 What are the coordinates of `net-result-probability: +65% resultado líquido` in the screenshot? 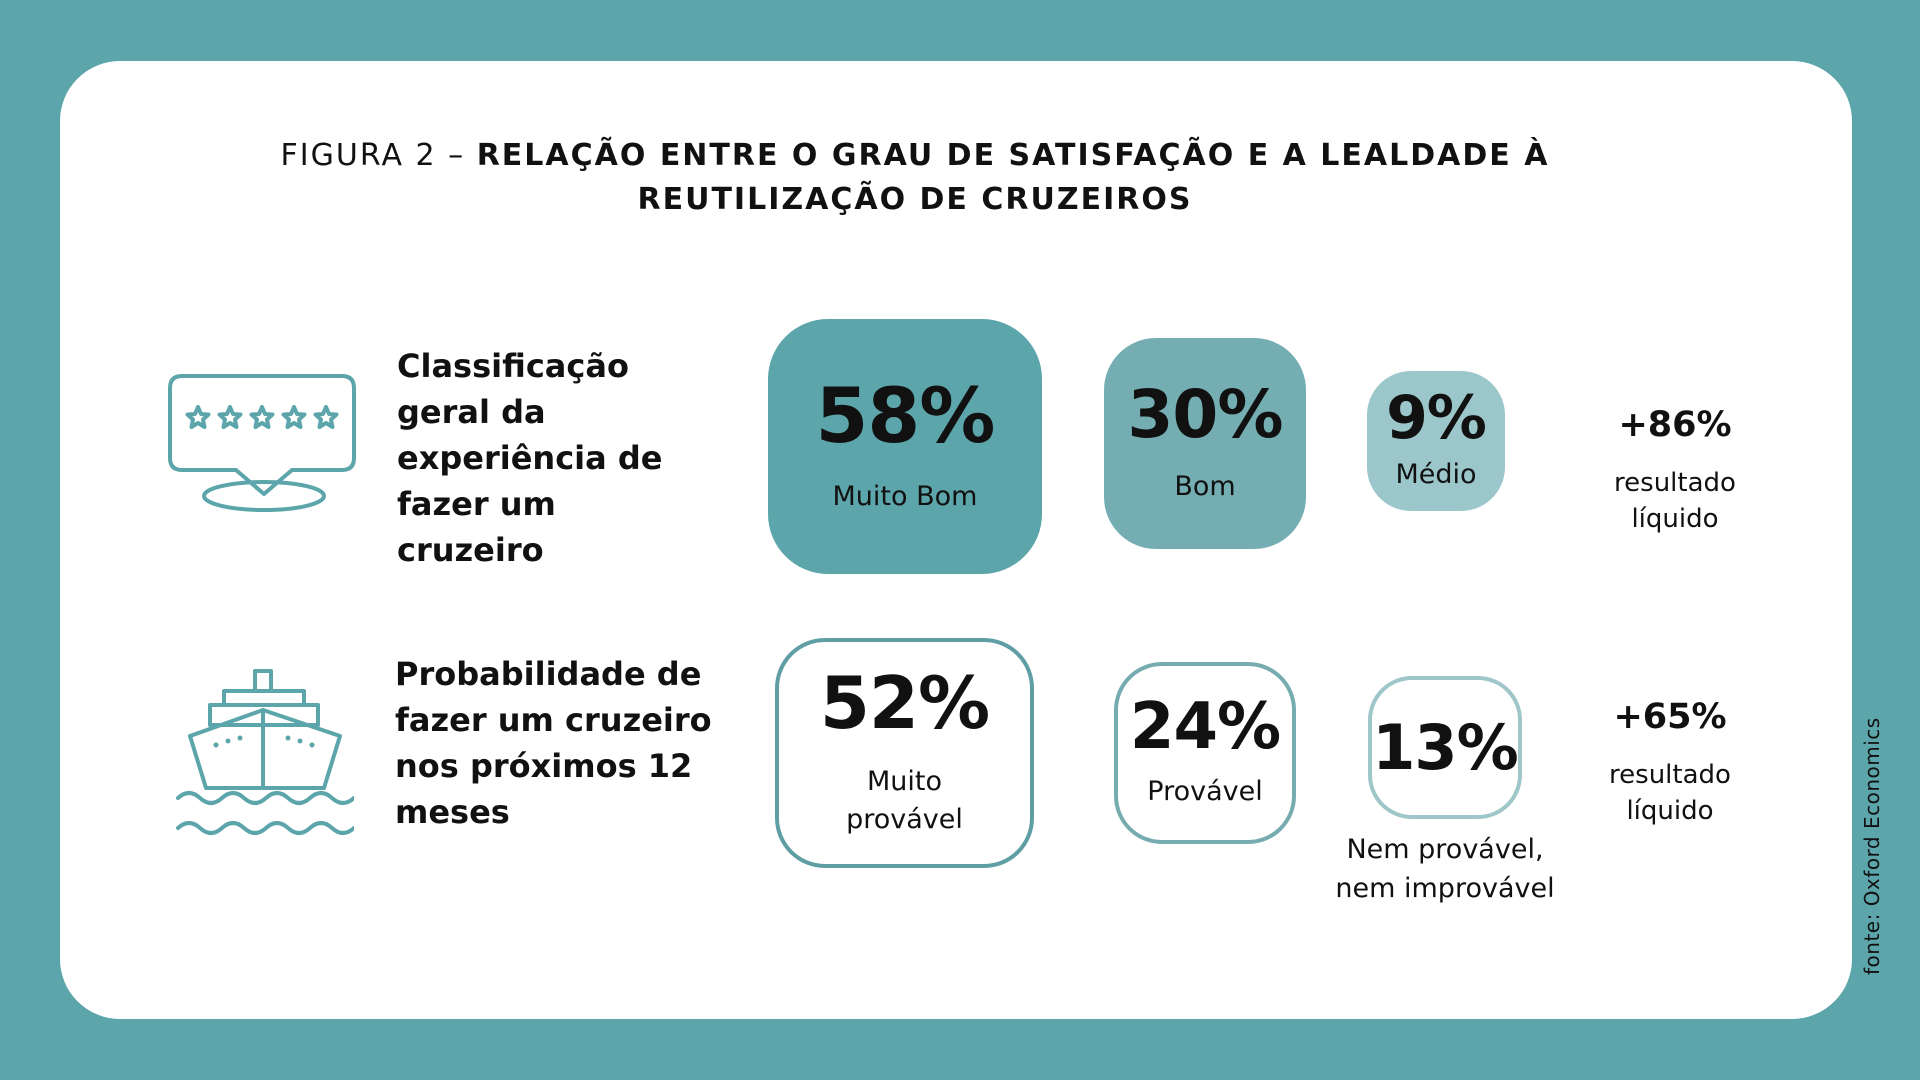 It's located at (1670, 762).